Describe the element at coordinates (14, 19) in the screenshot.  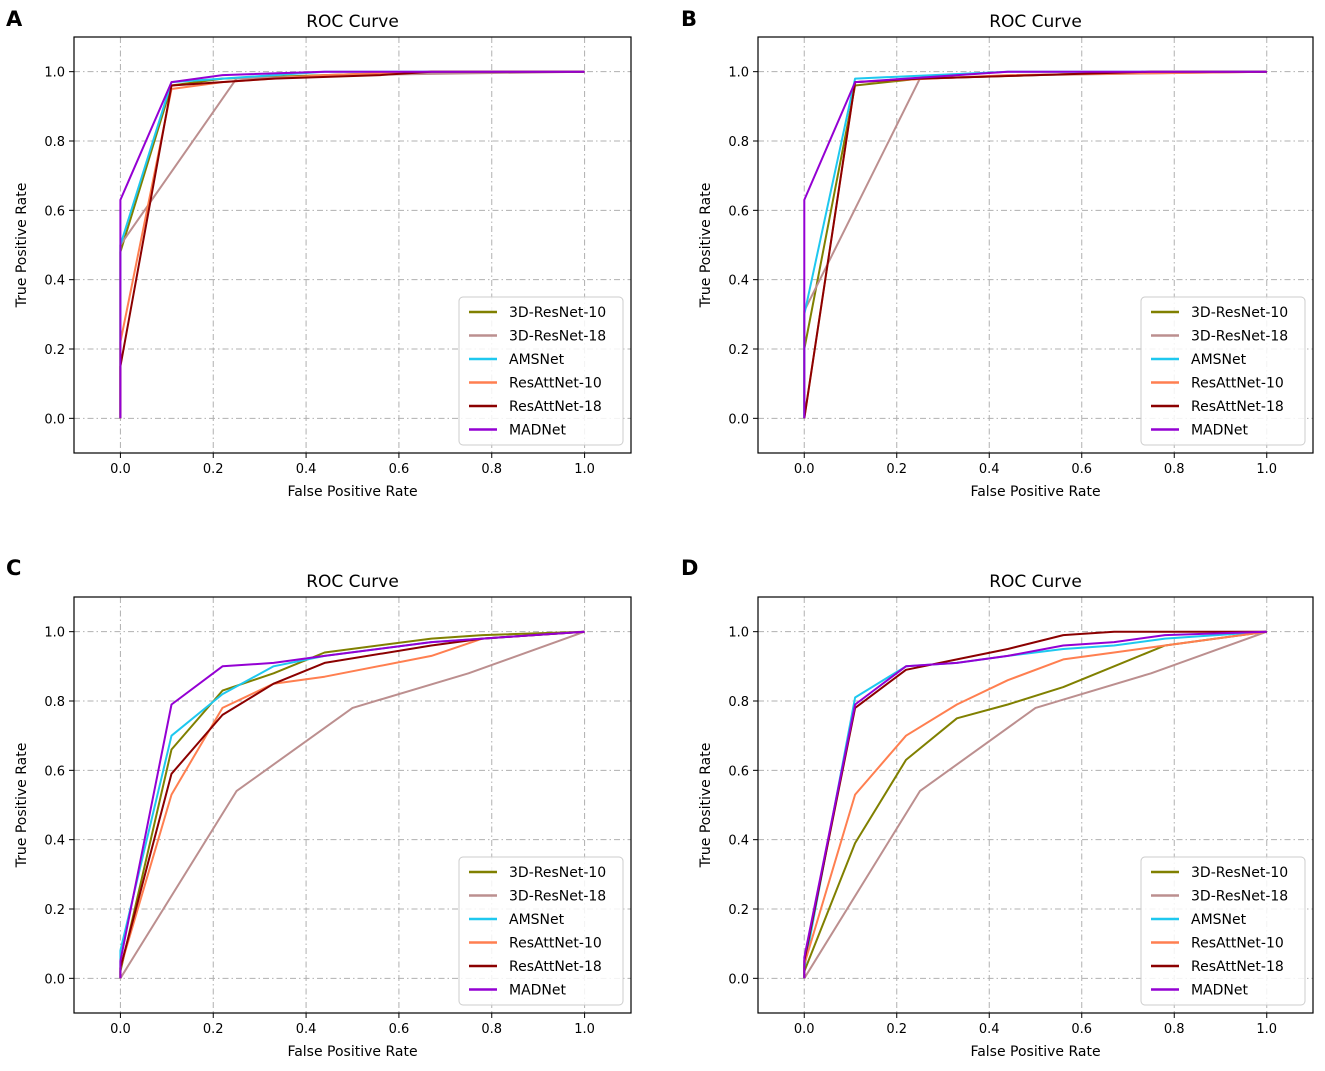
I see `panel-letter: A` at that location.